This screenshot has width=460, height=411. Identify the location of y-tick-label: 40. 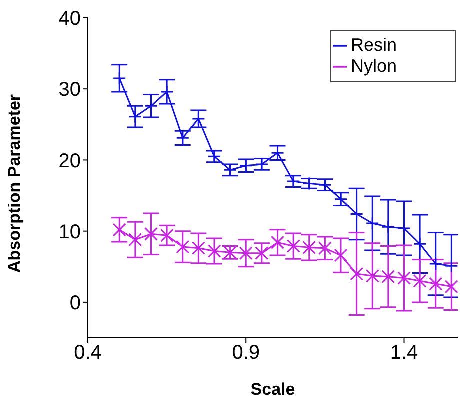
(69, 19).